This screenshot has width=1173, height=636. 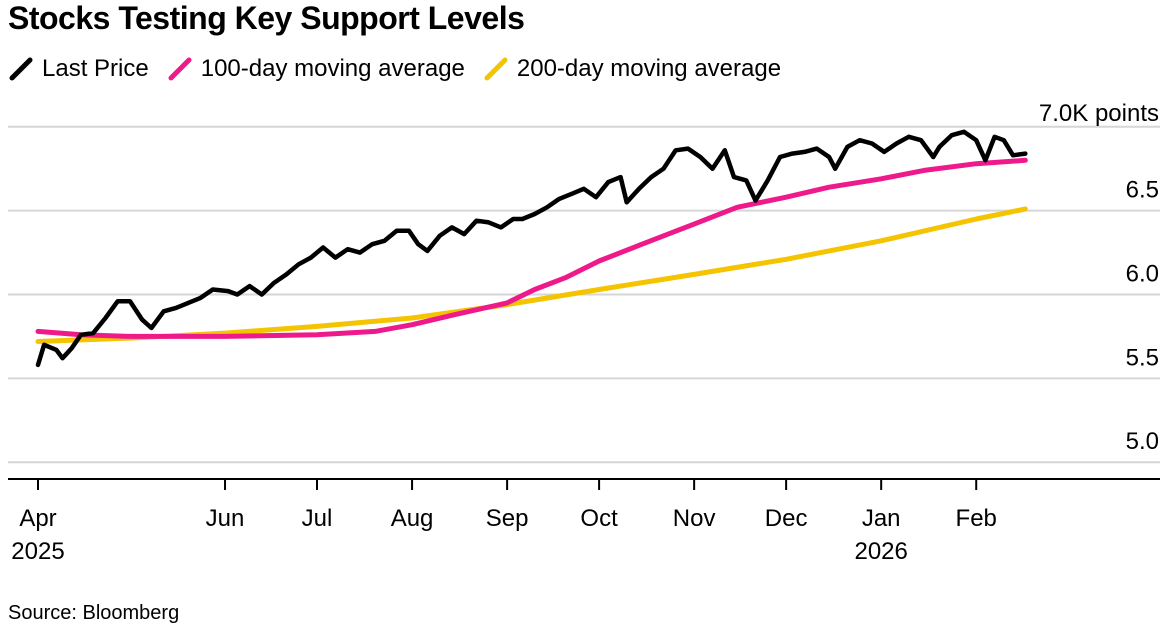 What do you see at coordinates (180, 69) in the screenshot?
I see `legend-swatch-100-day-ma` at bounding box center [180, 69].